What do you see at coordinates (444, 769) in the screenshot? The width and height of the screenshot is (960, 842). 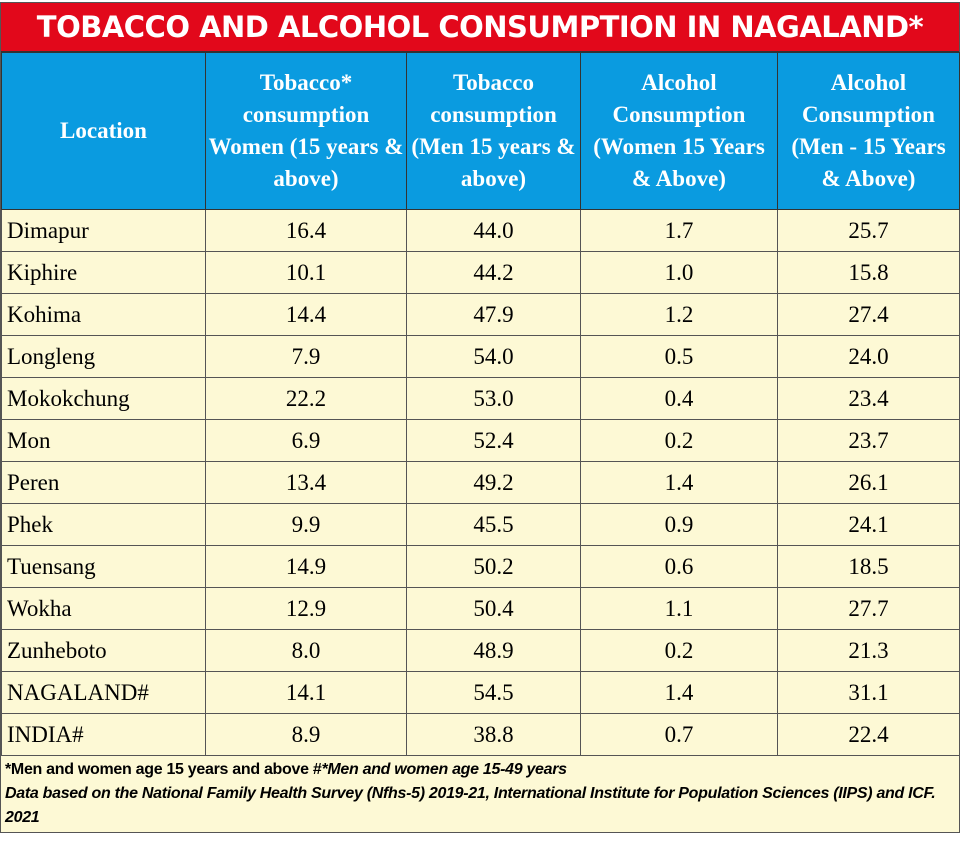 I see `footnote-age-15-49: *Men and women age 15-49 years` at bounding box center [444, 769].